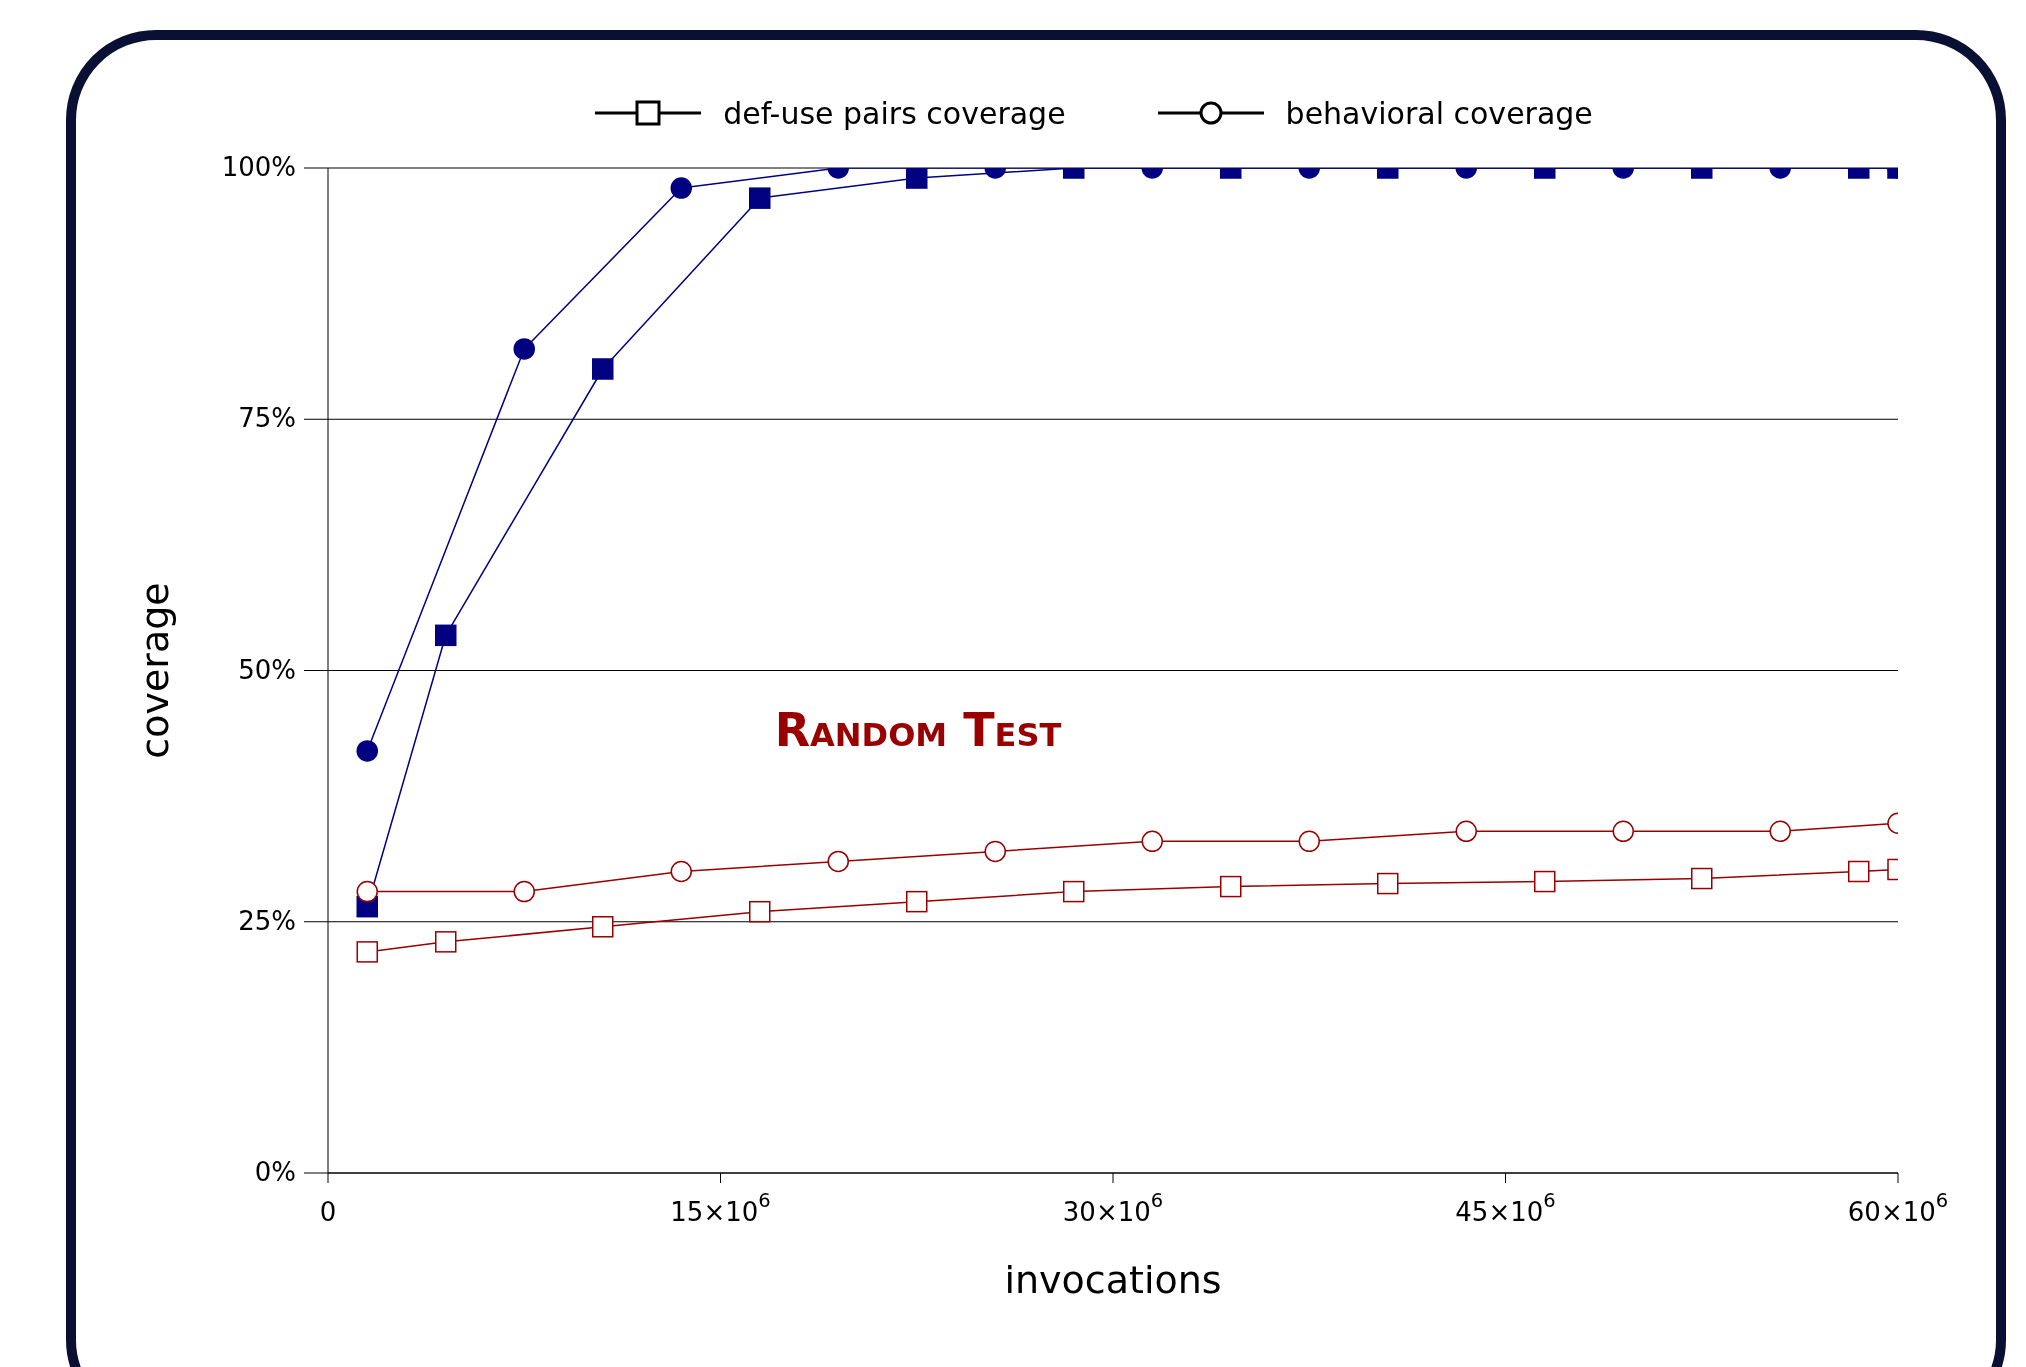 The image size is (2026, 1367). What do you see at coordinates (267, 920) in the screenshot?
I see `y-tick-label: 25%` at bounding box center [267, 920].